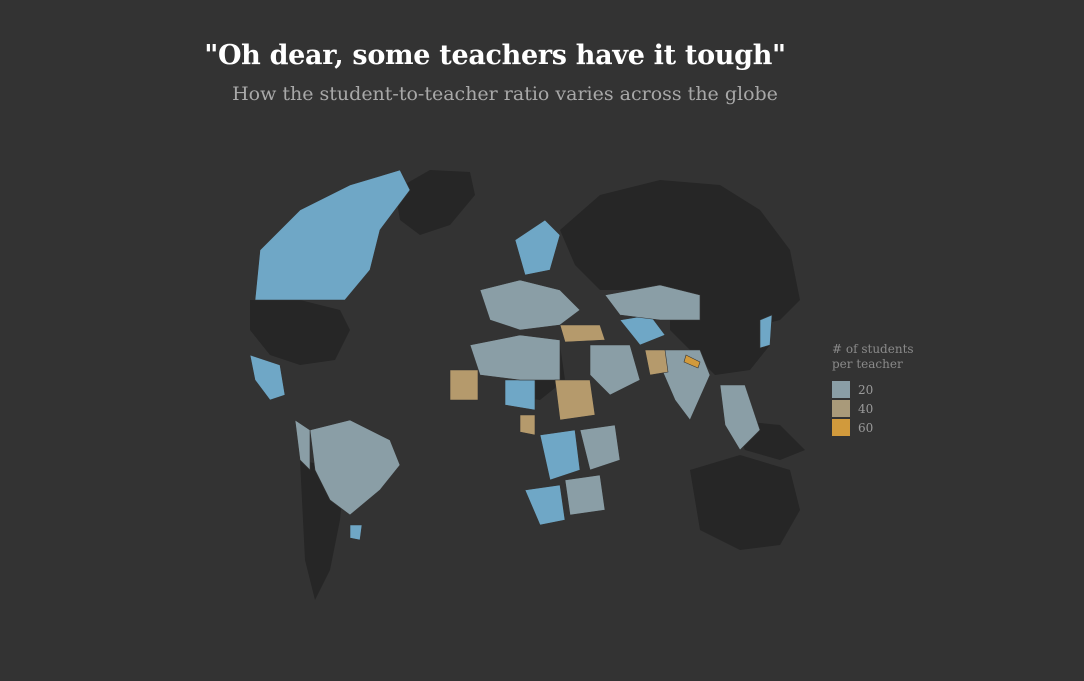 Image resolution: width=1084 pixels, height=681 pixels. I want to click on east-africa-region, so click(600, 447).